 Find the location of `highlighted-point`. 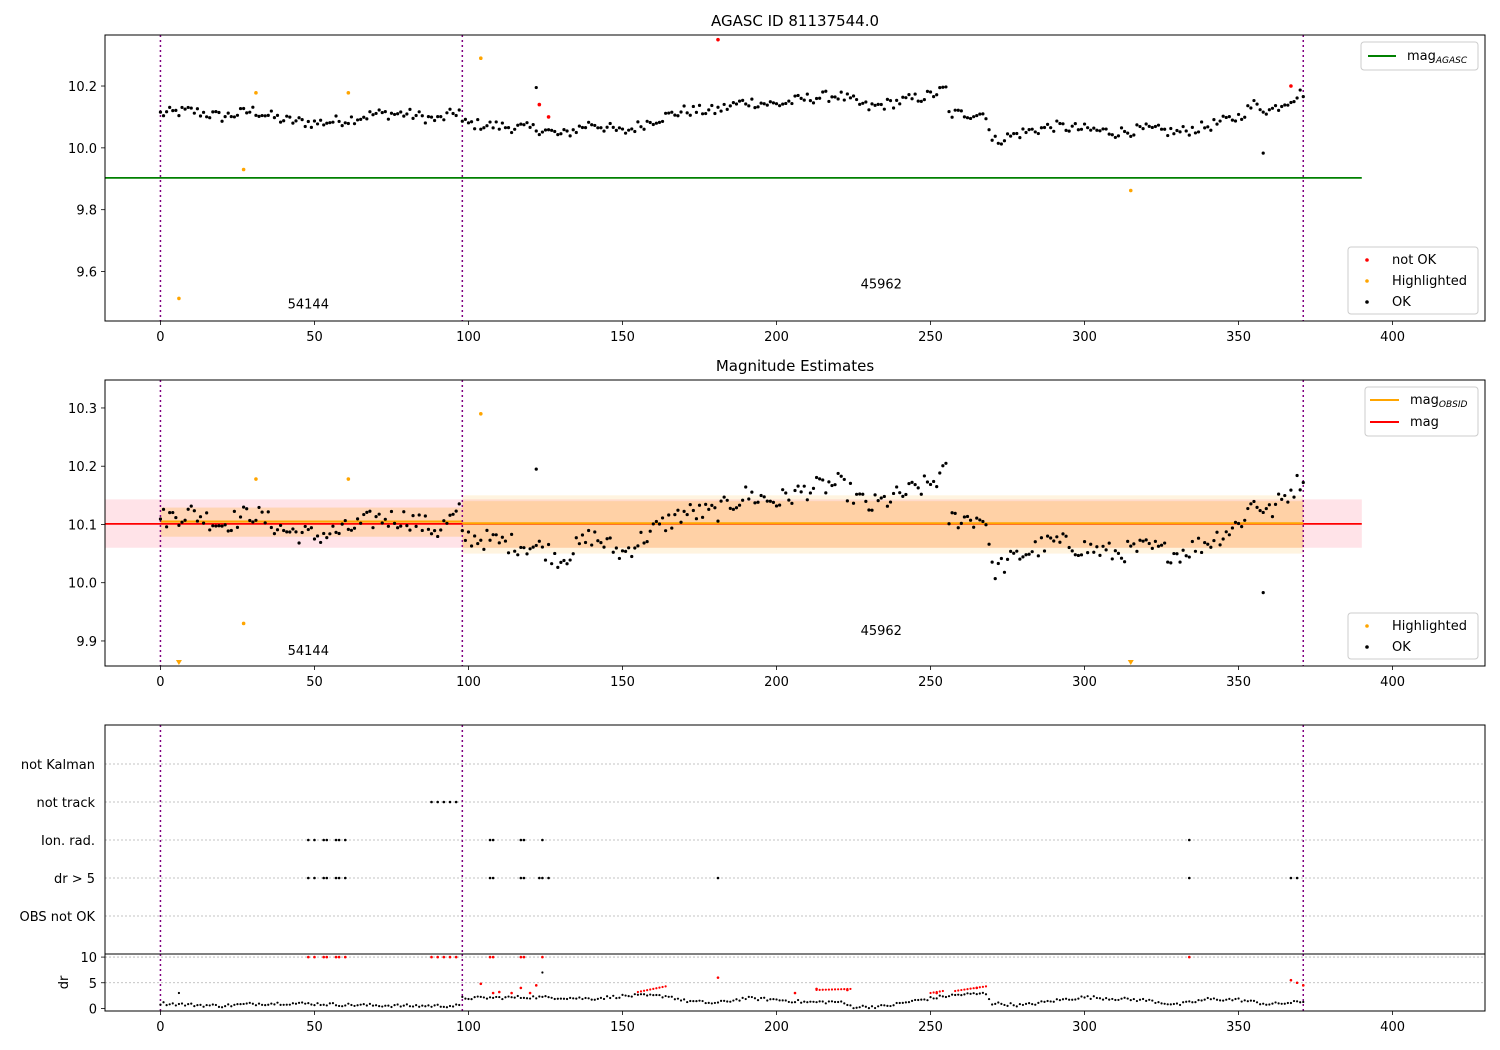

highlighted-point is located at coordinates (1130, 190).